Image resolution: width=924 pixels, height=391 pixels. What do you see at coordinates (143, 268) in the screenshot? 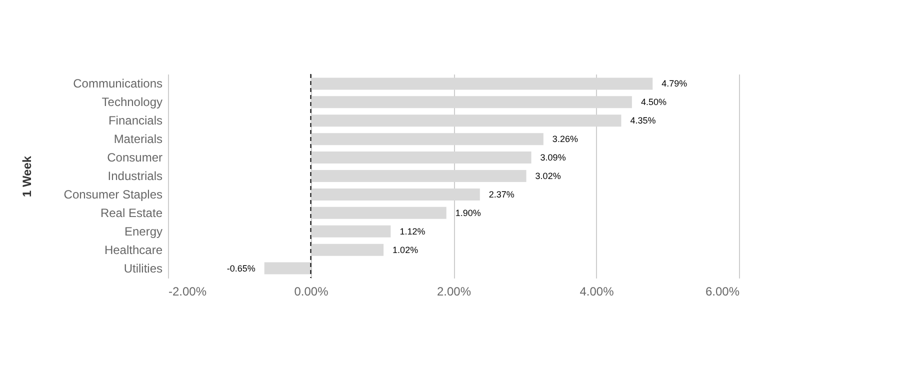
I see `y-tick-label: Utilities` at bounding box center [143, 268].